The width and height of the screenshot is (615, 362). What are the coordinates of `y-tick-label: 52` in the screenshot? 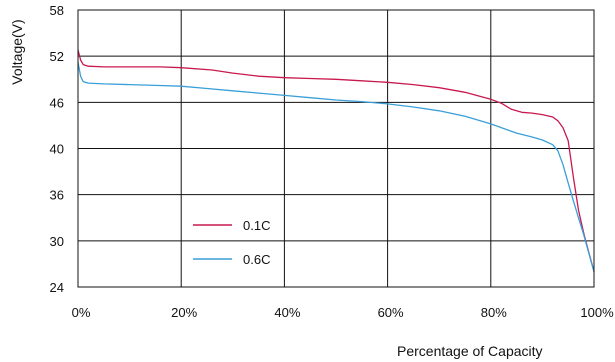 It's located at (57, 56).